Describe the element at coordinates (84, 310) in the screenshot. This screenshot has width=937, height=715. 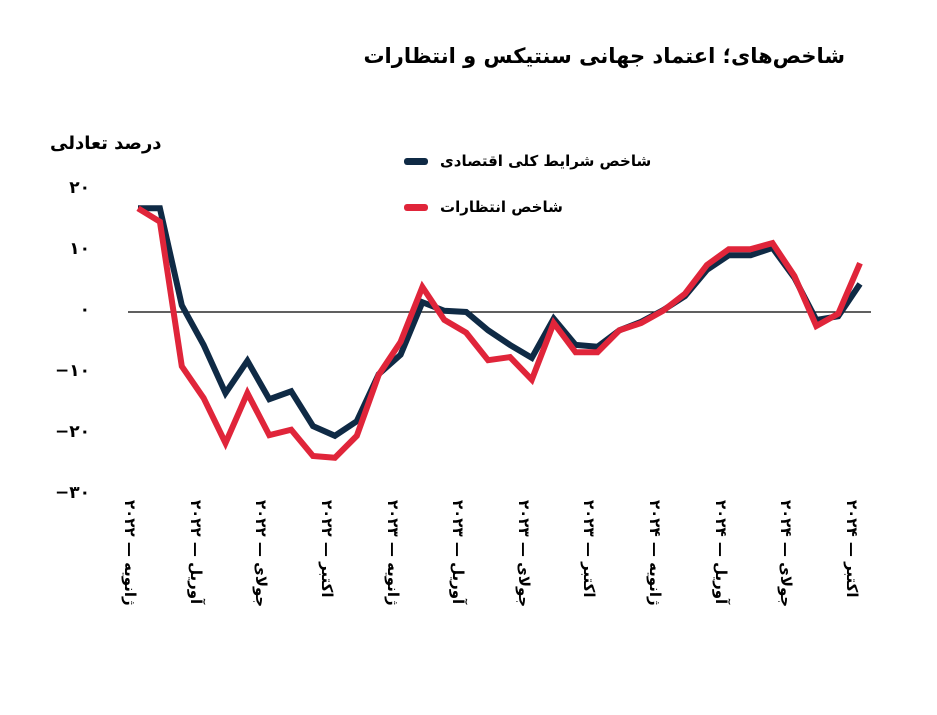
I see `y-tick-label: ۰` at that location.